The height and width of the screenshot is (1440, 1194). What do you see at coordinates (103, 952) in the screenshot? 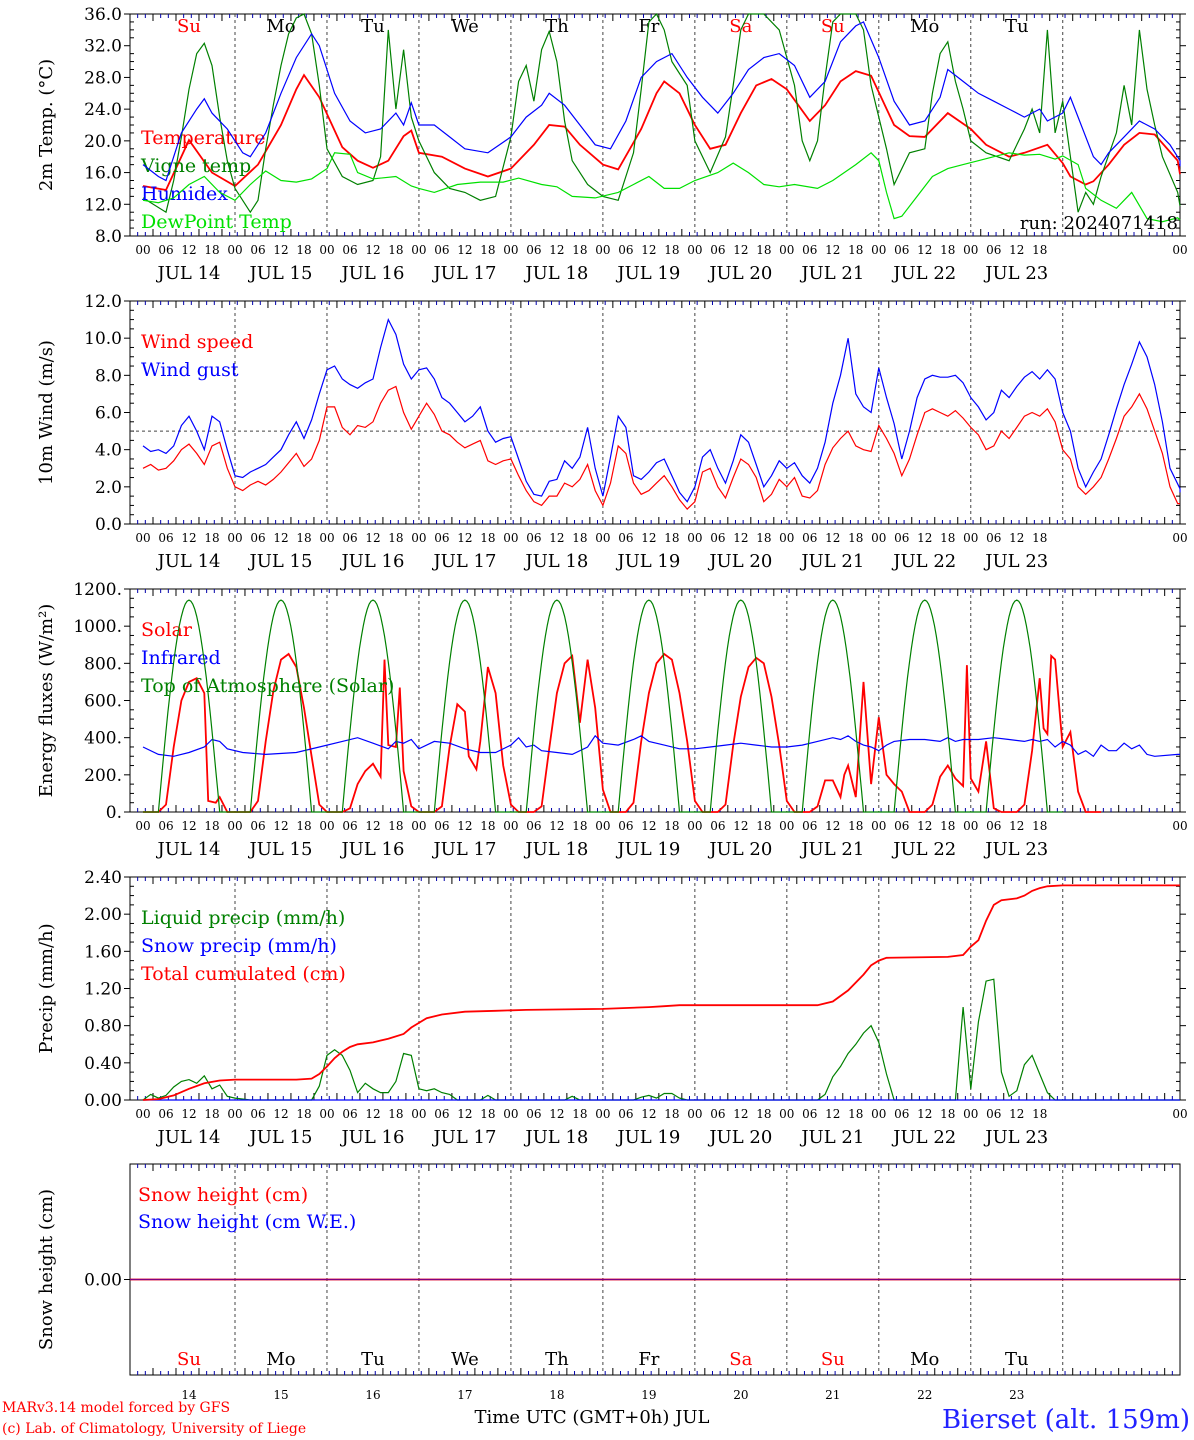
I see `y-tick-label: 1.60` at bounding box center [103, 952].